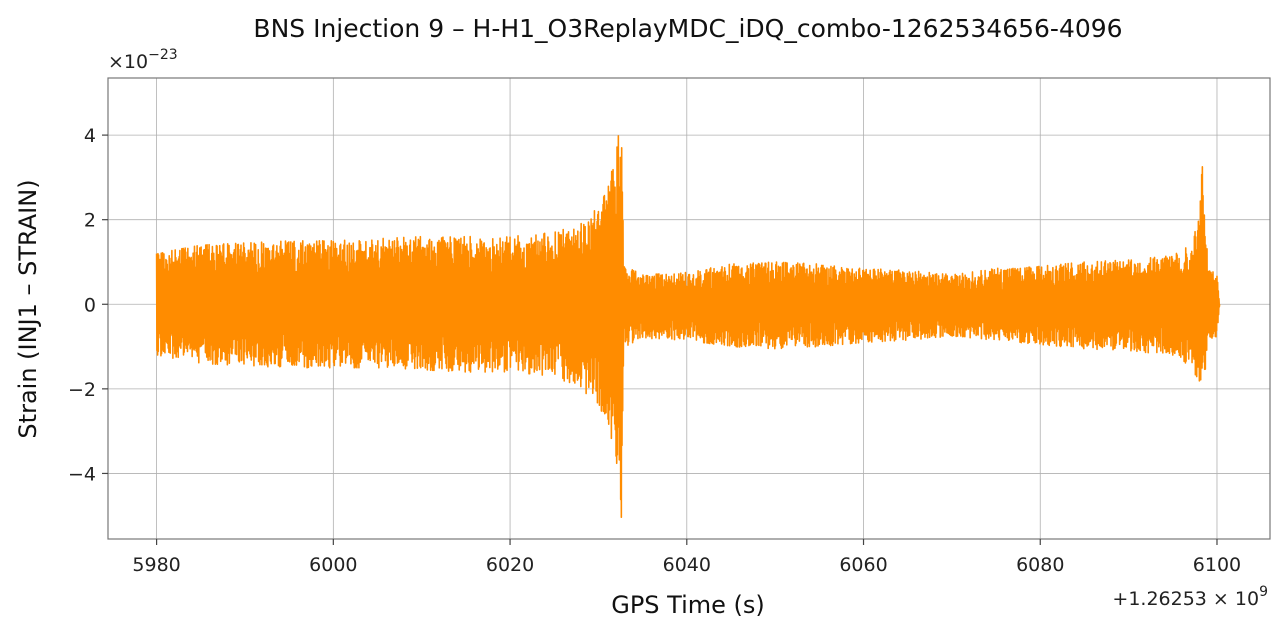 The image size is (1284, 633). Describe the element at coordinates (510, 565) in the screenshot. I see `x-tick-label: 6020` at that location.